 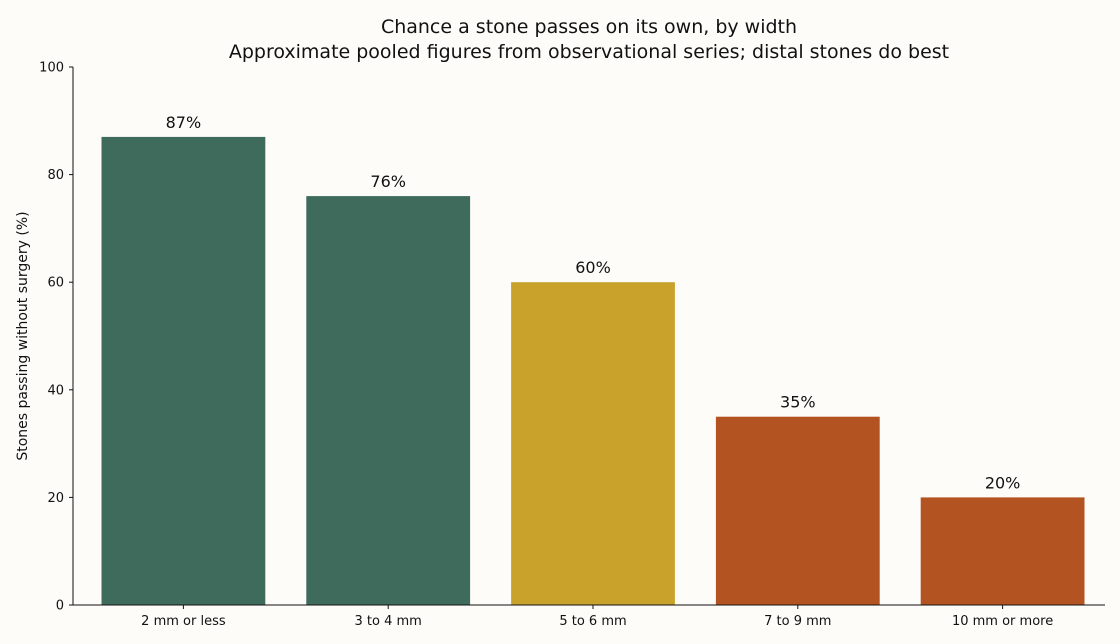 What do you see at coordinates (388, 621) in the screenshot?
I see `x-tick-label-1: 3 to 4 mm` at bounding box center [388, 621].